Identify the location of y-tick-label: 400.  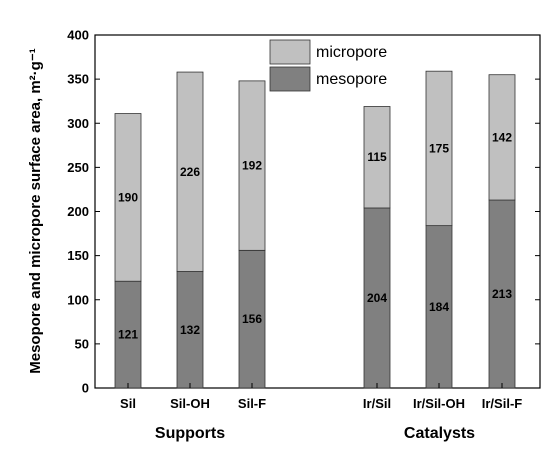
(78, 35).